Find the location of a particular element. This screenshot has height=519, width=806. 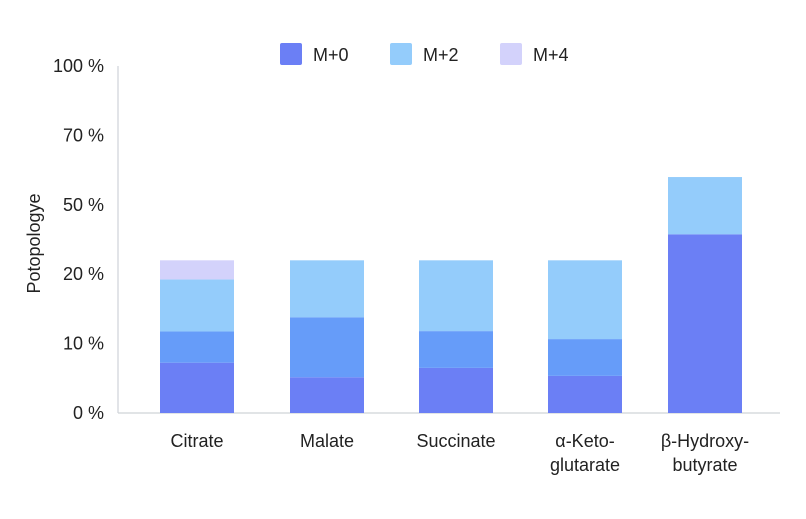

x-category-label: β-Hydroxy-butyrate is located at coordinates (705, 453).